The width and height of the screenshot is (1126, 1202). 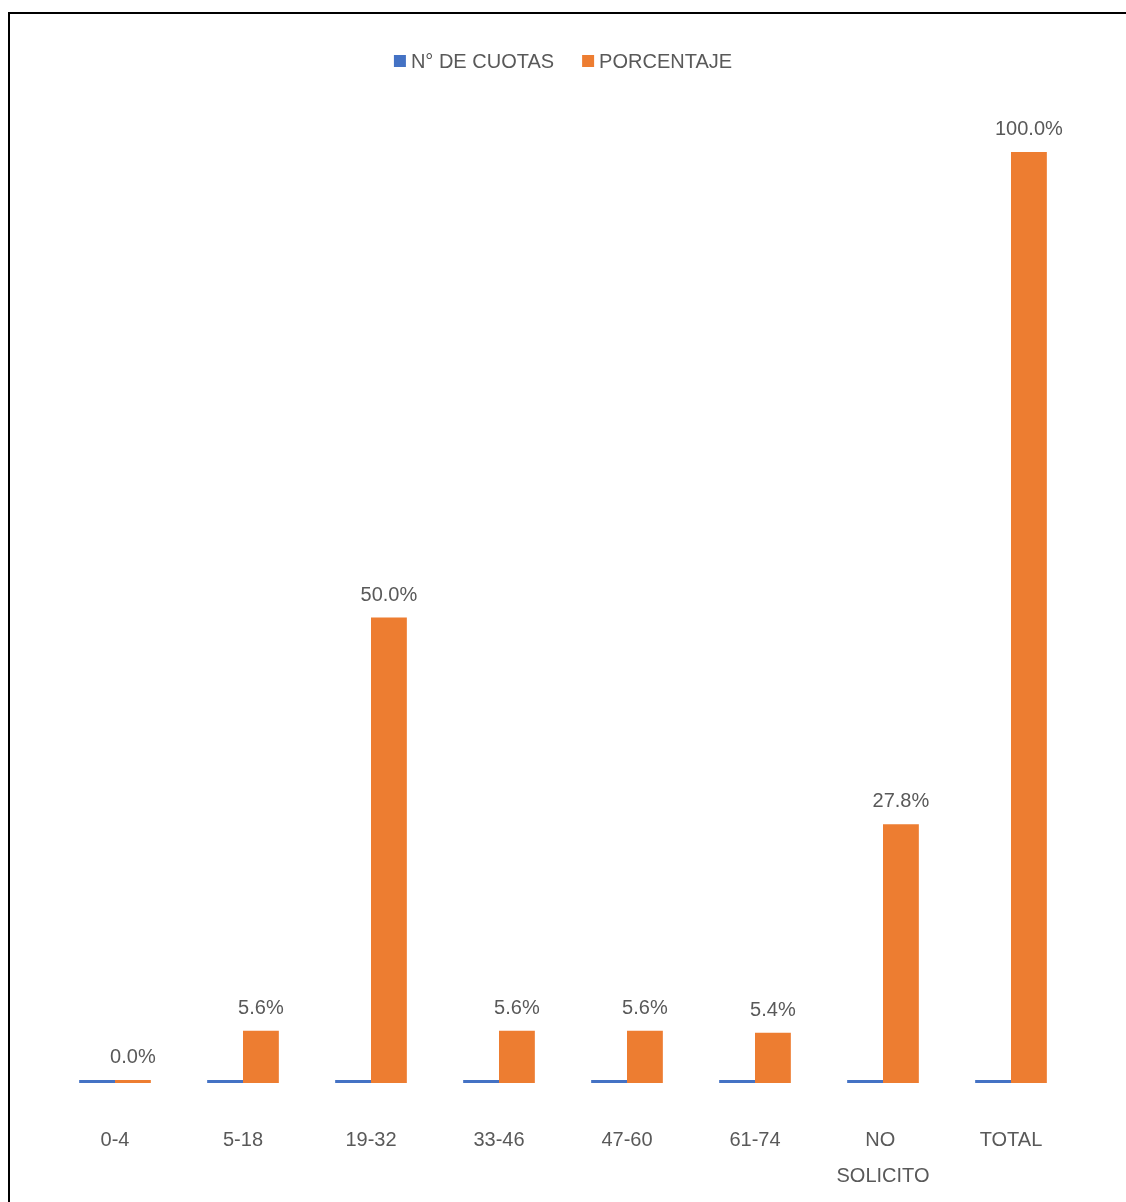 What do you see at coordinates (773, 1008) in the screenshot?
I see `data-label: 5.4%` at bounding box center [773, 1008].